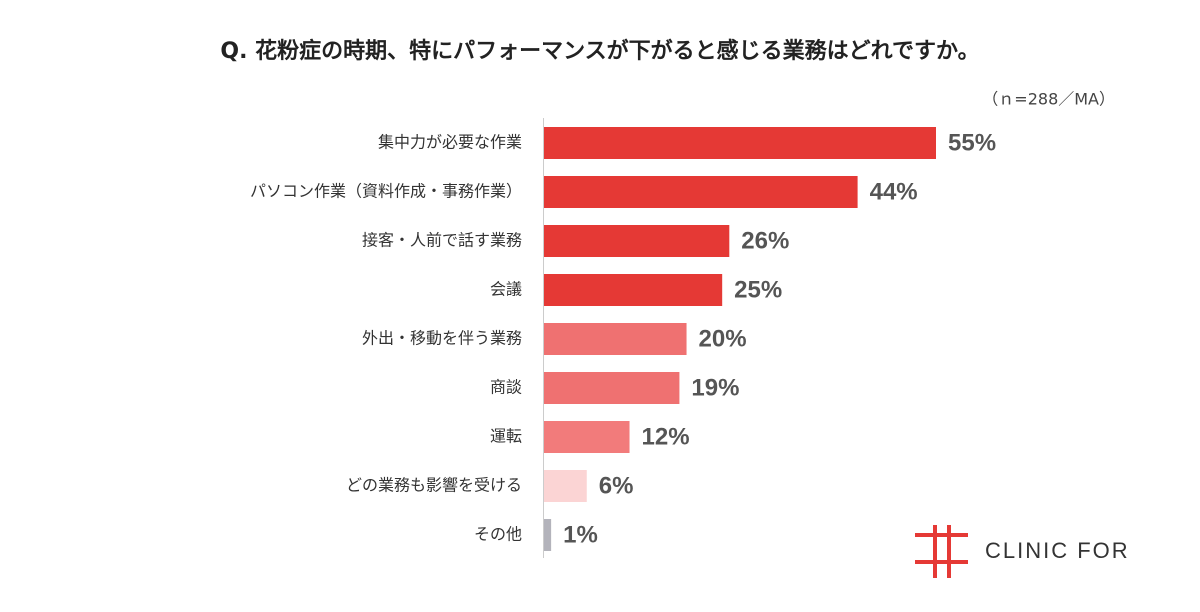  Describe the element at coordinates (599, 51) in the screenshot. I see `chart-title: Q. 花粉症の時期、特にパフォーマンスが下がると感じる業務はどれですか。` at that location.